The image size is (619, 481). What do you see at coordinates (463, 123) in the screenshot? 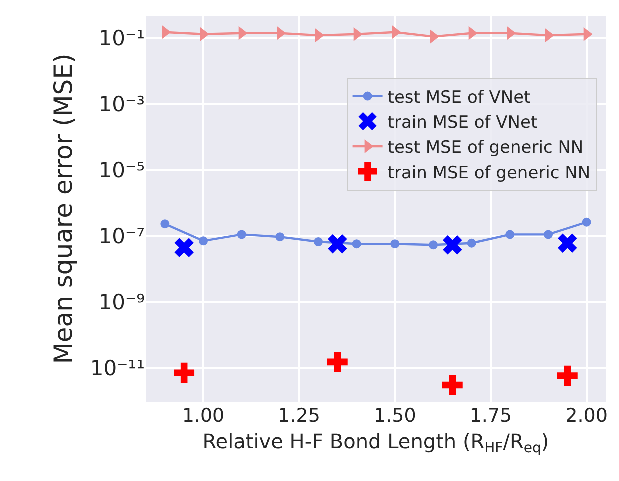
I see `legend-label: train MSE of VNet` at bounding box center [463, 123].